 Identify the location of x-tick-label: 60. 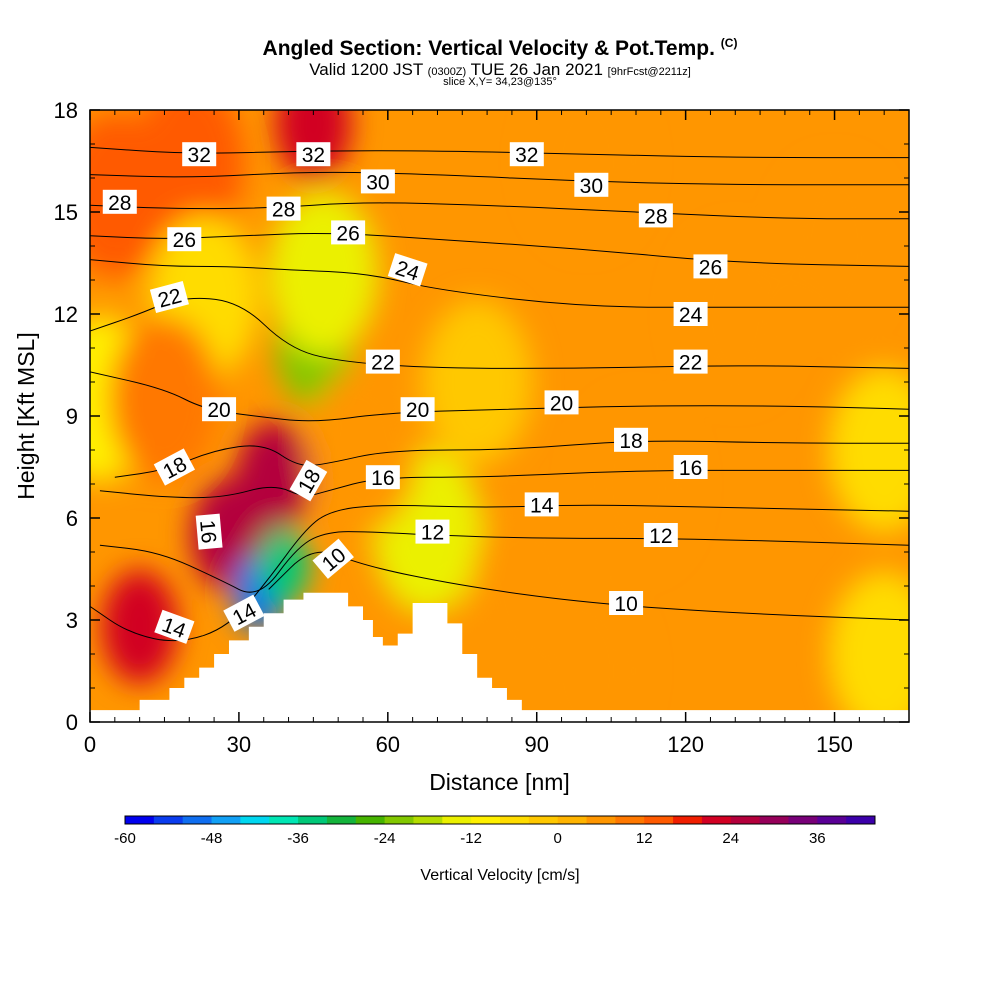
(388, 744).